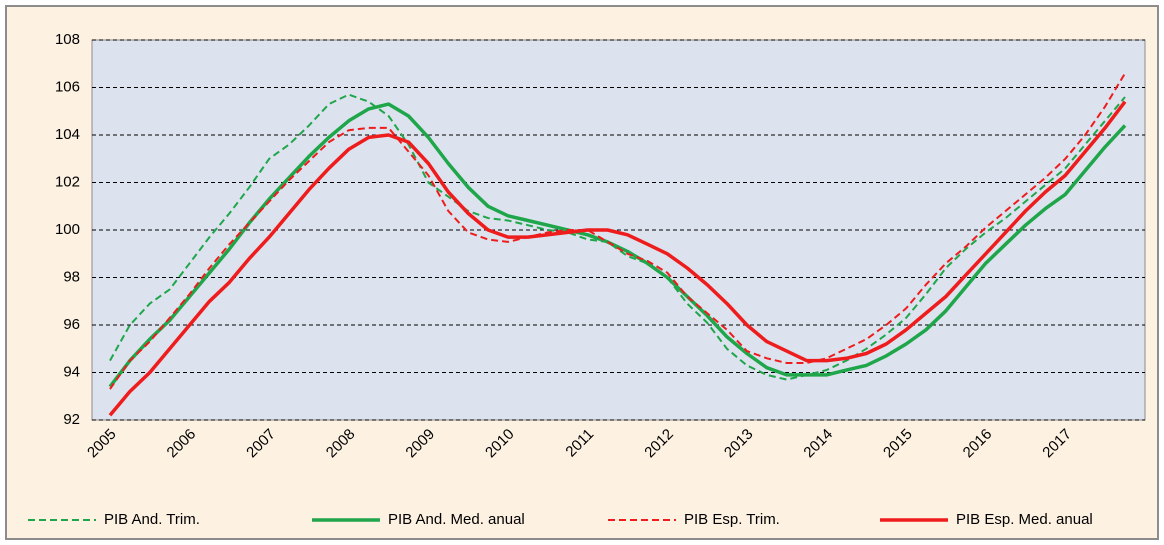 This screenshot has height=545, width=1164. Describe the element at coordinates (67, 134) in the screenshot. I see `y-tick-label: 104` at that location.